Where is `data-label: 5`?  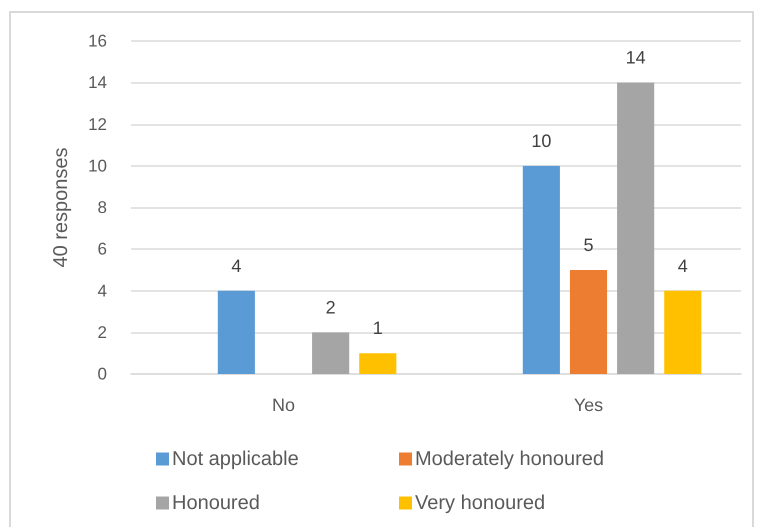
data-label: 5 is located at coordinates (588, 244).